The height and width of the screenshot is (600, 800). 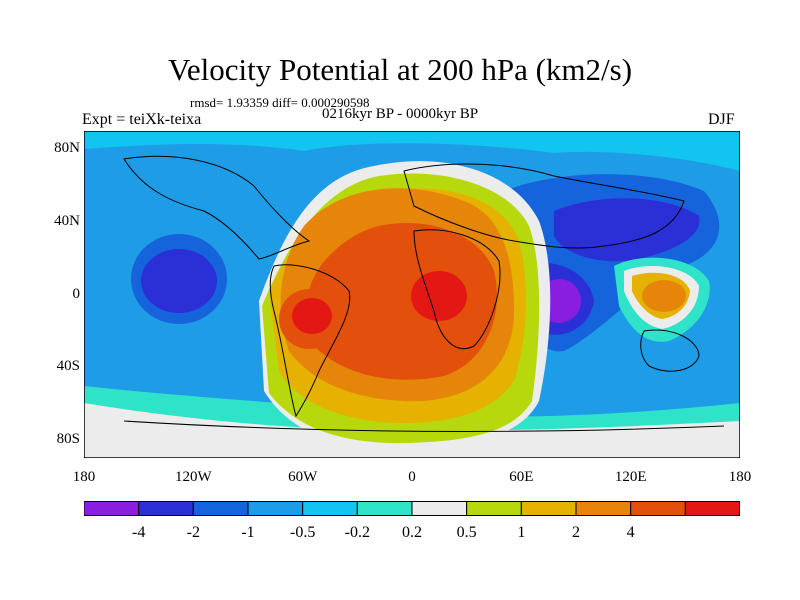 What do you see at coordinates (302, 532) in the screenshot?
I see `colorbar-label: -0.5` at bounding box center [302, 532].